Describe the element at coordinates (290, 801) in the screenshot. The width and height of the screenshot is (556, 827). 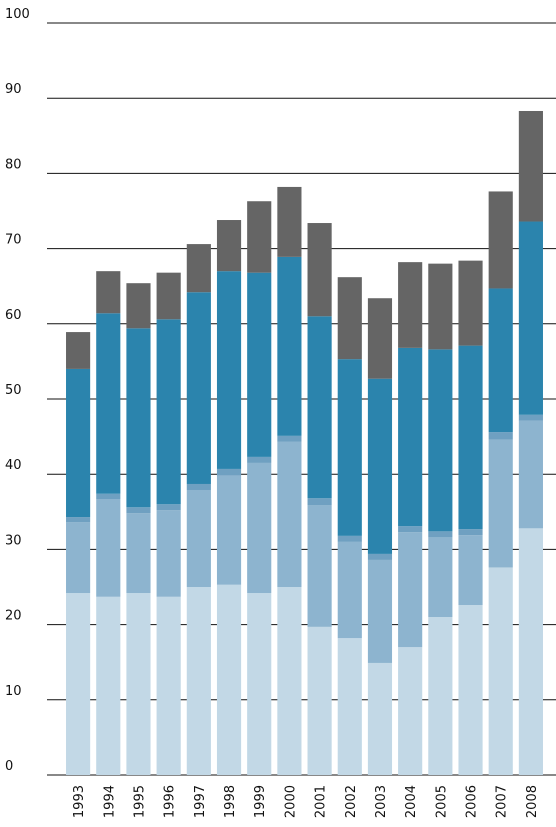
I see `x-tick-label: 2000` at that location.